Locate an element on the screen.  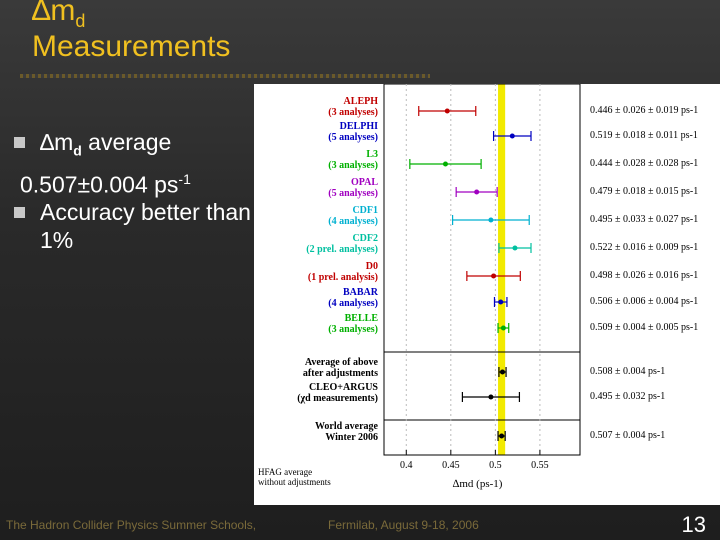
measurement-sublabel: Winter 2006 is located at coordinates (351, 437).